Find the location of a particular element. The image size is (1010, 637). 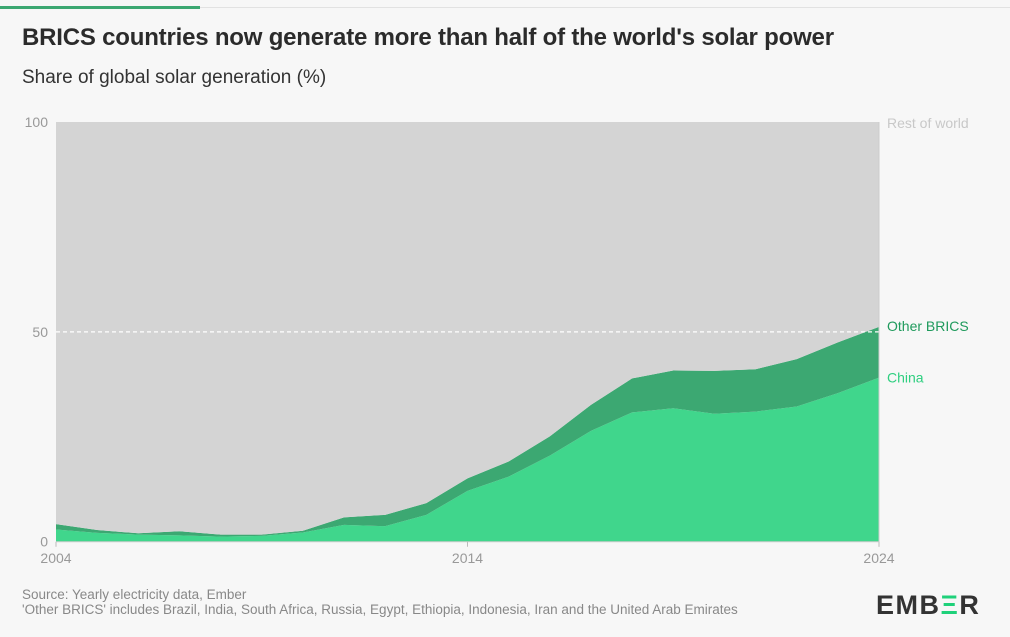

series-label-rest-of-world: Rest of world is located at coordinates (928, 123).